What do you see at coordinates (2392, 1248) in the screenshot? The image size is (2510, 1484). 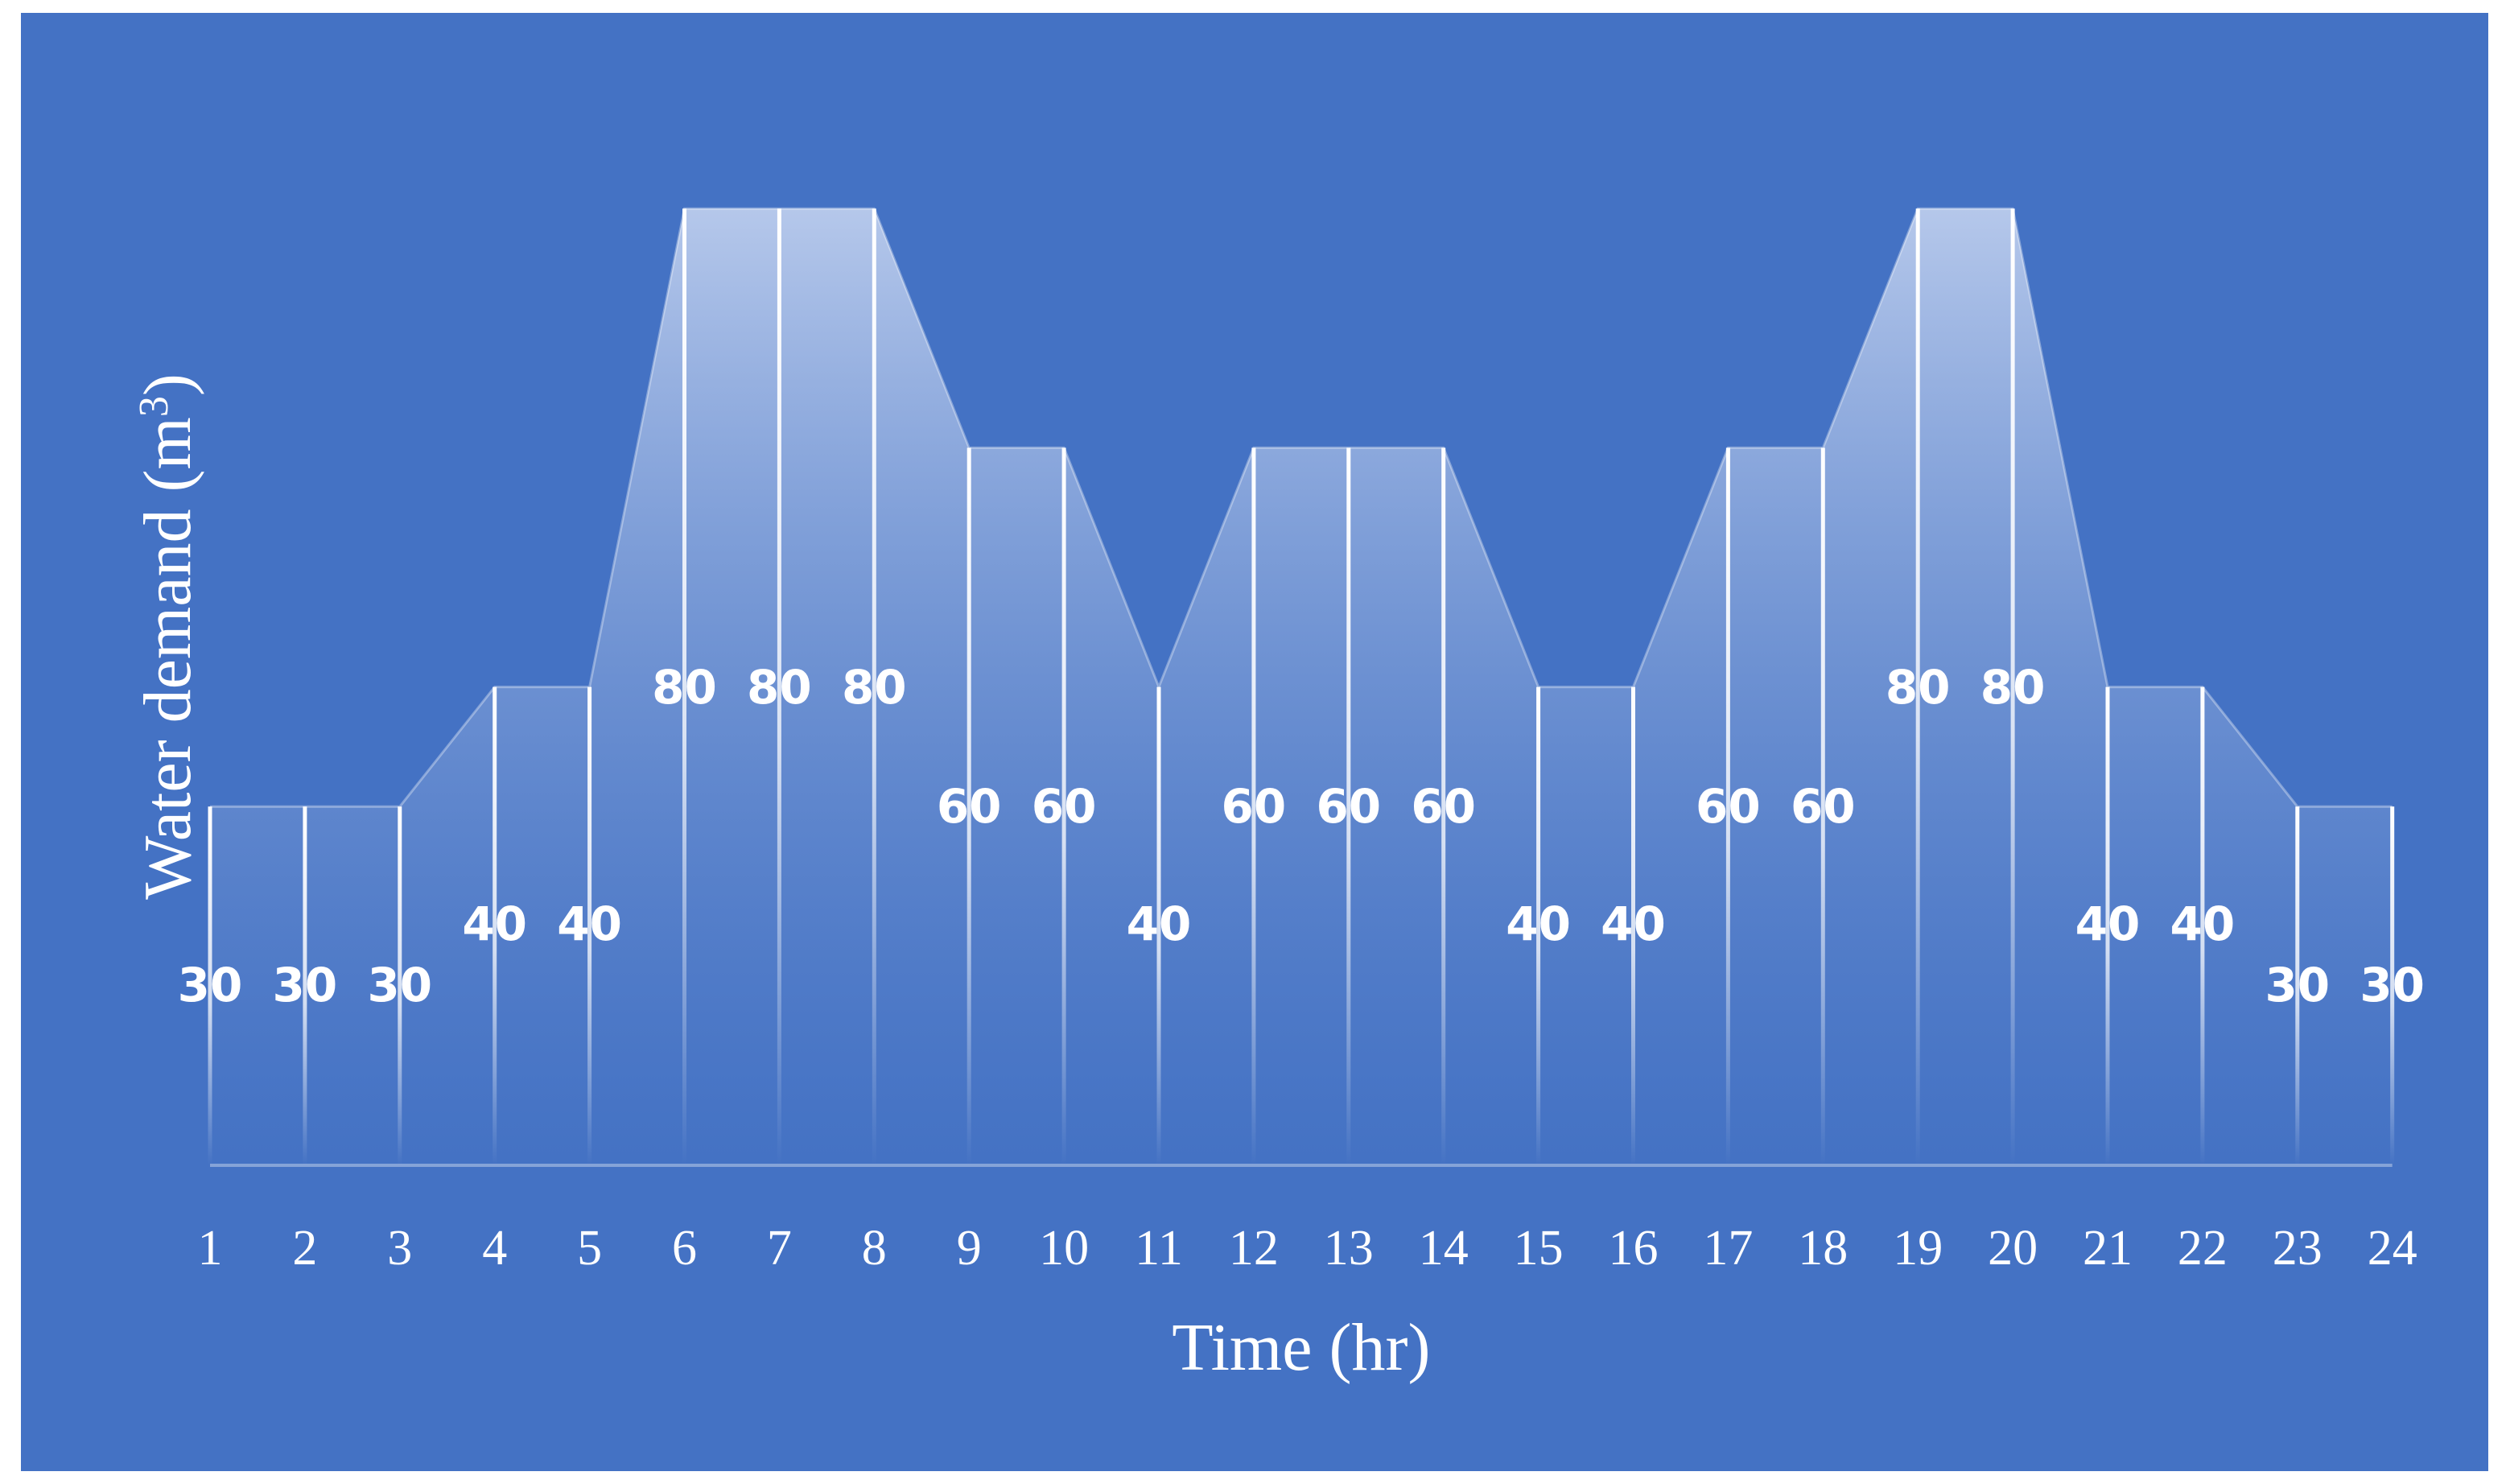 I see `x-tick-label: 24` at bounding box center [2392, 1248].